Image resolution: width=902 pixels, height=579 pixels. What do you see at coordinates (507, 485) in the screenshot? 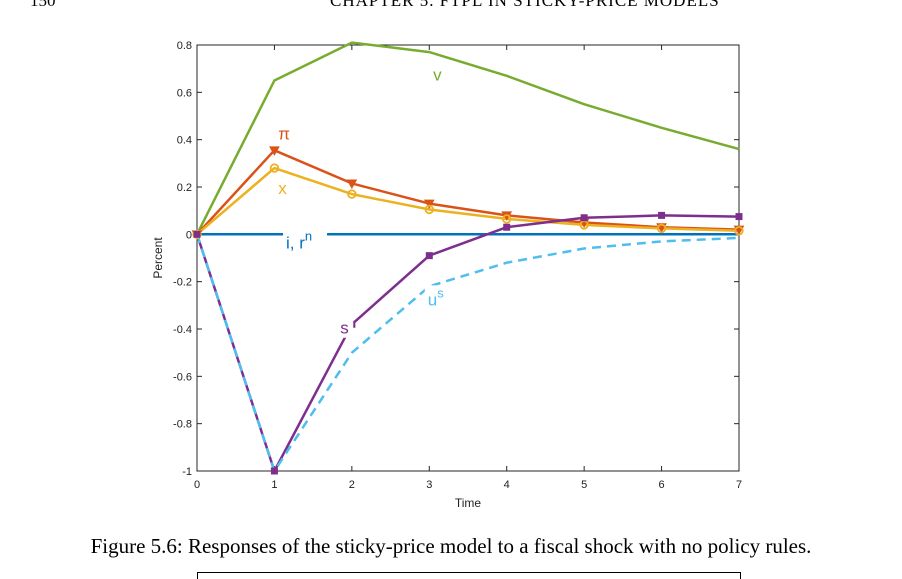
I see `x-tick-label: 4` at bounding box center [507, 485].